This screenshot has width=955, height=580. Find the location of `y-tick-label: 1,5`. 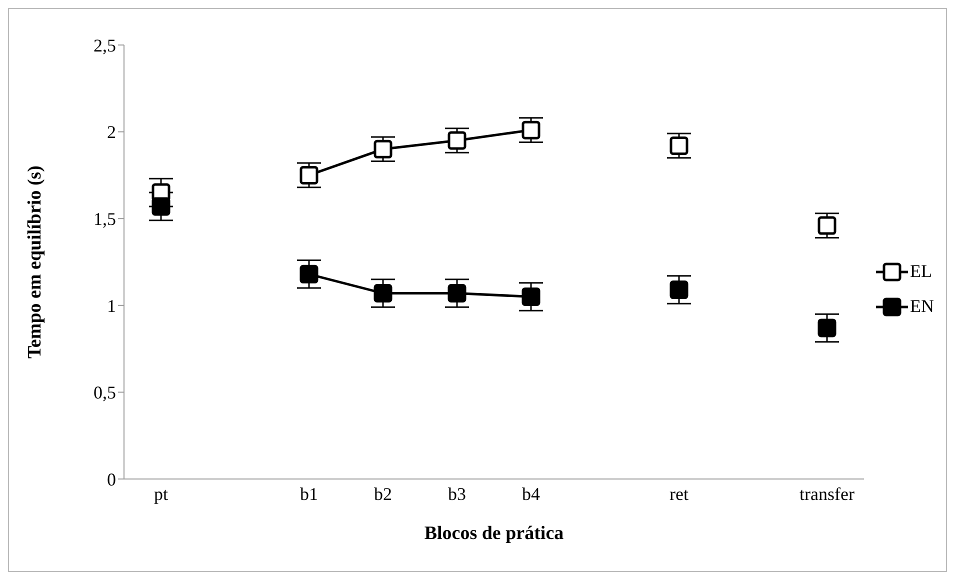

y-tick-label: 1,5 is located at coordinates (105, 218).